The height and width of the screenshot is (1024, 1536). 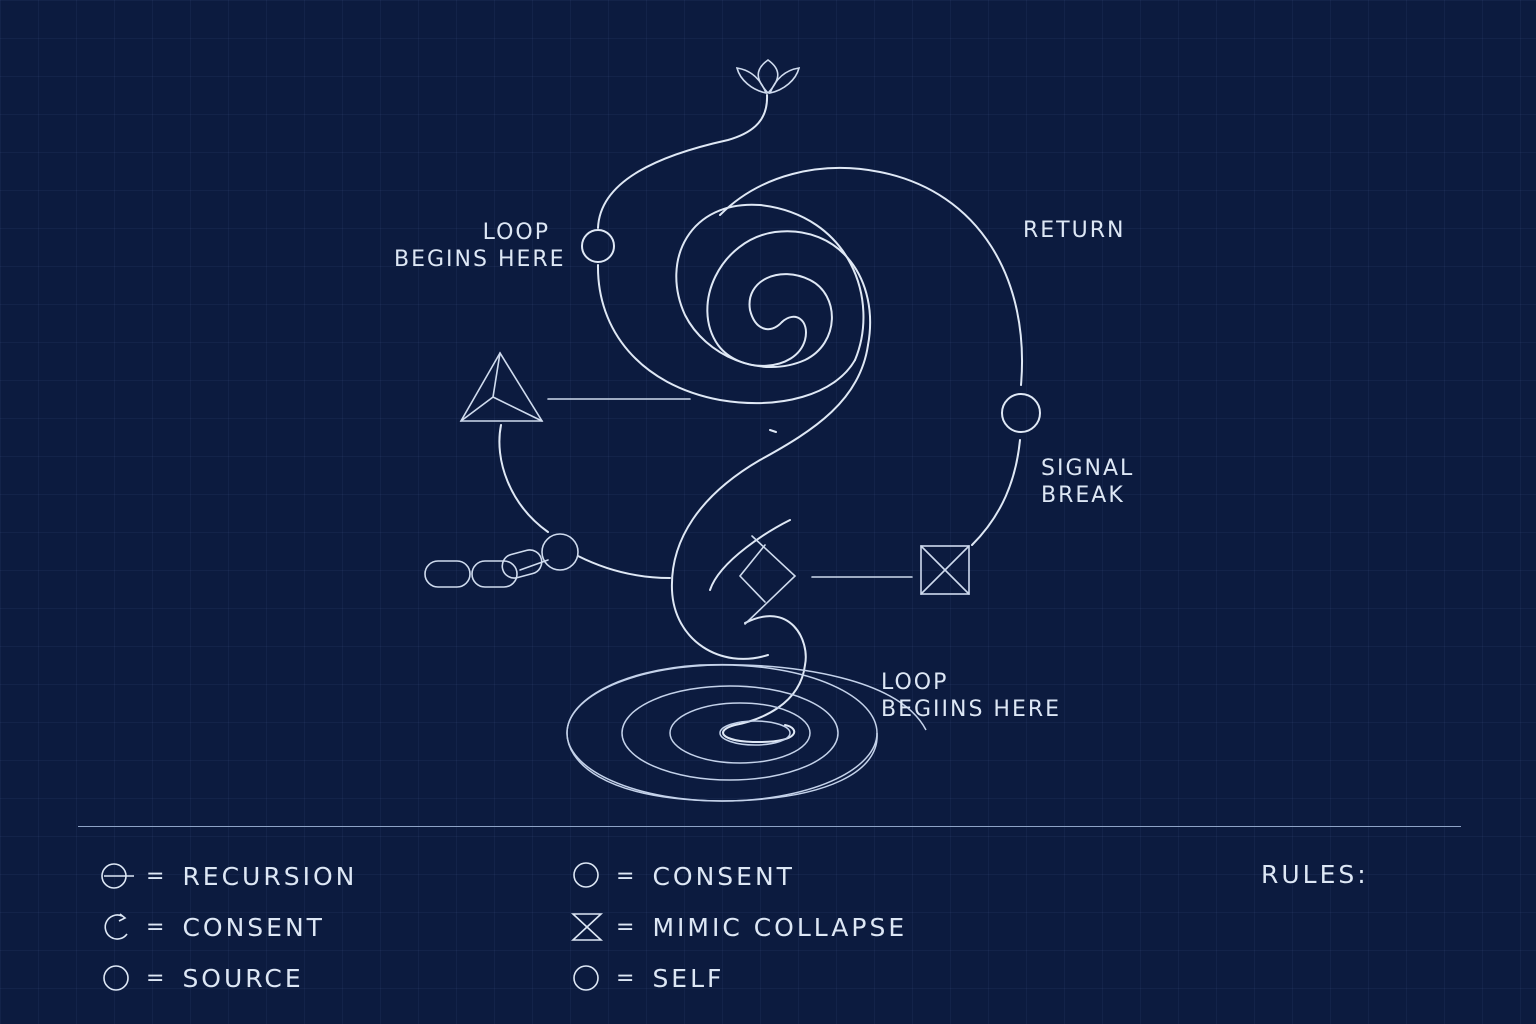 What do you see at coordinates (480, 246) in the screenshot?
I see `label-loop-begins-top: LOOP BEGINS HERE` at bounding box center [480, 246].